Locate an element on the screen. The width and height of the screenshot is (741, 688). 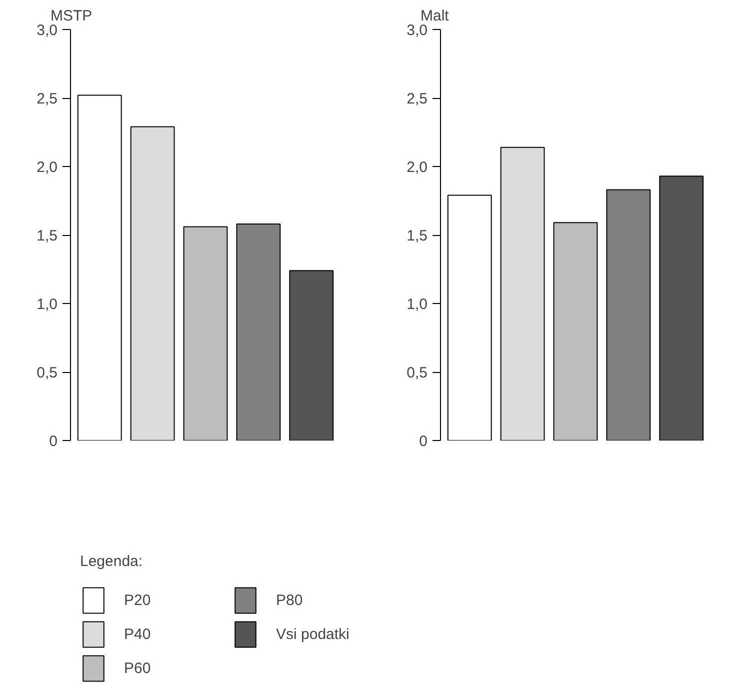
legend-title: Legenda: is located at coordinates (112, 561).